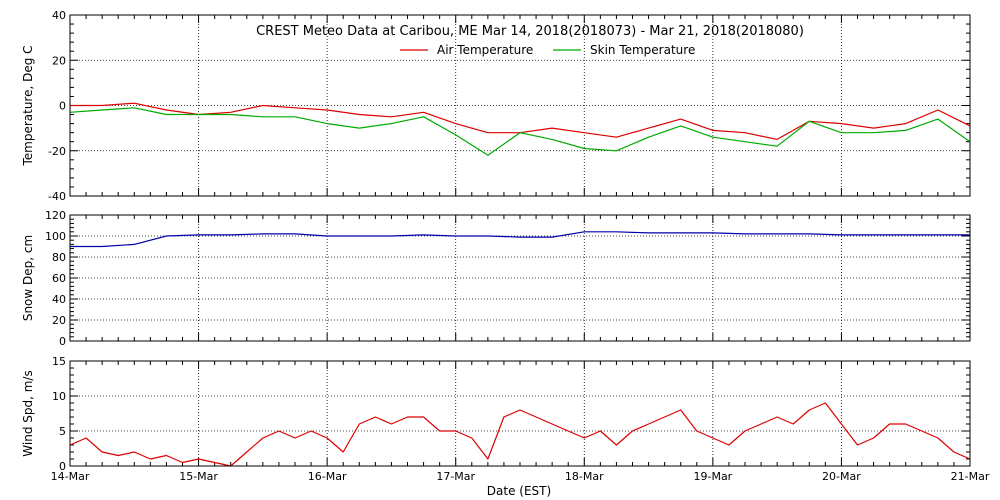 The height and width of the screenshot is (500, 1000). I want to click on x-axis-title: Date (EST), so click(519, 491).